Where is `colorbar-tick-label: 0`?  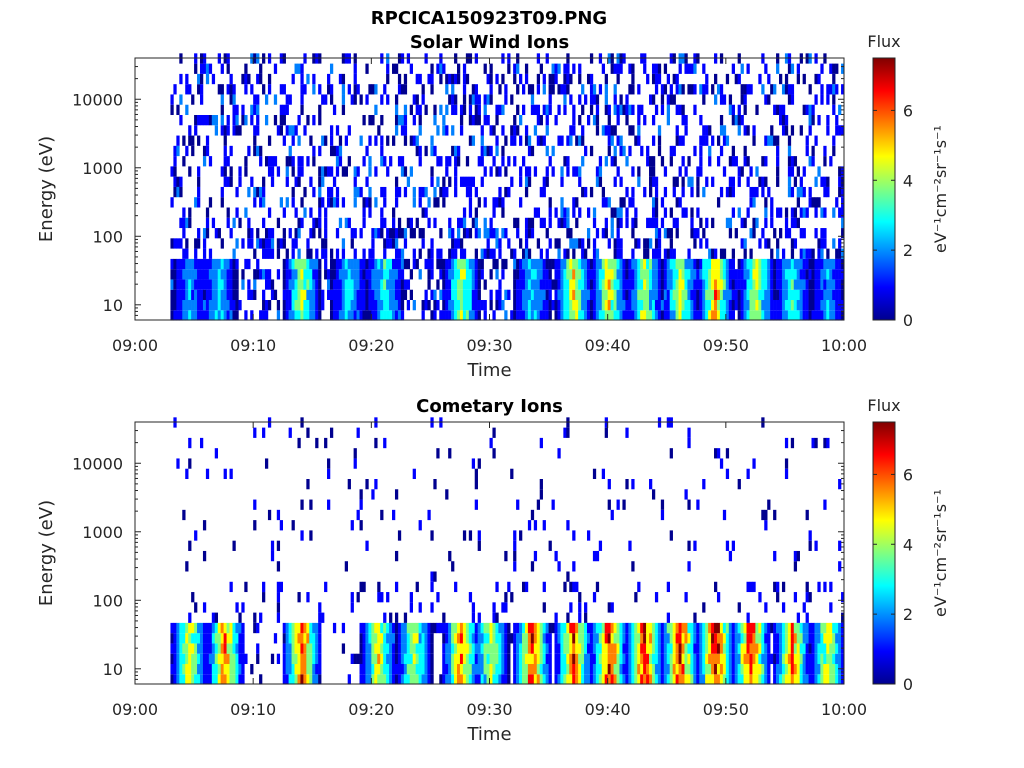
colorbar-tick-label: 0 is located at coordinates (908, 684).